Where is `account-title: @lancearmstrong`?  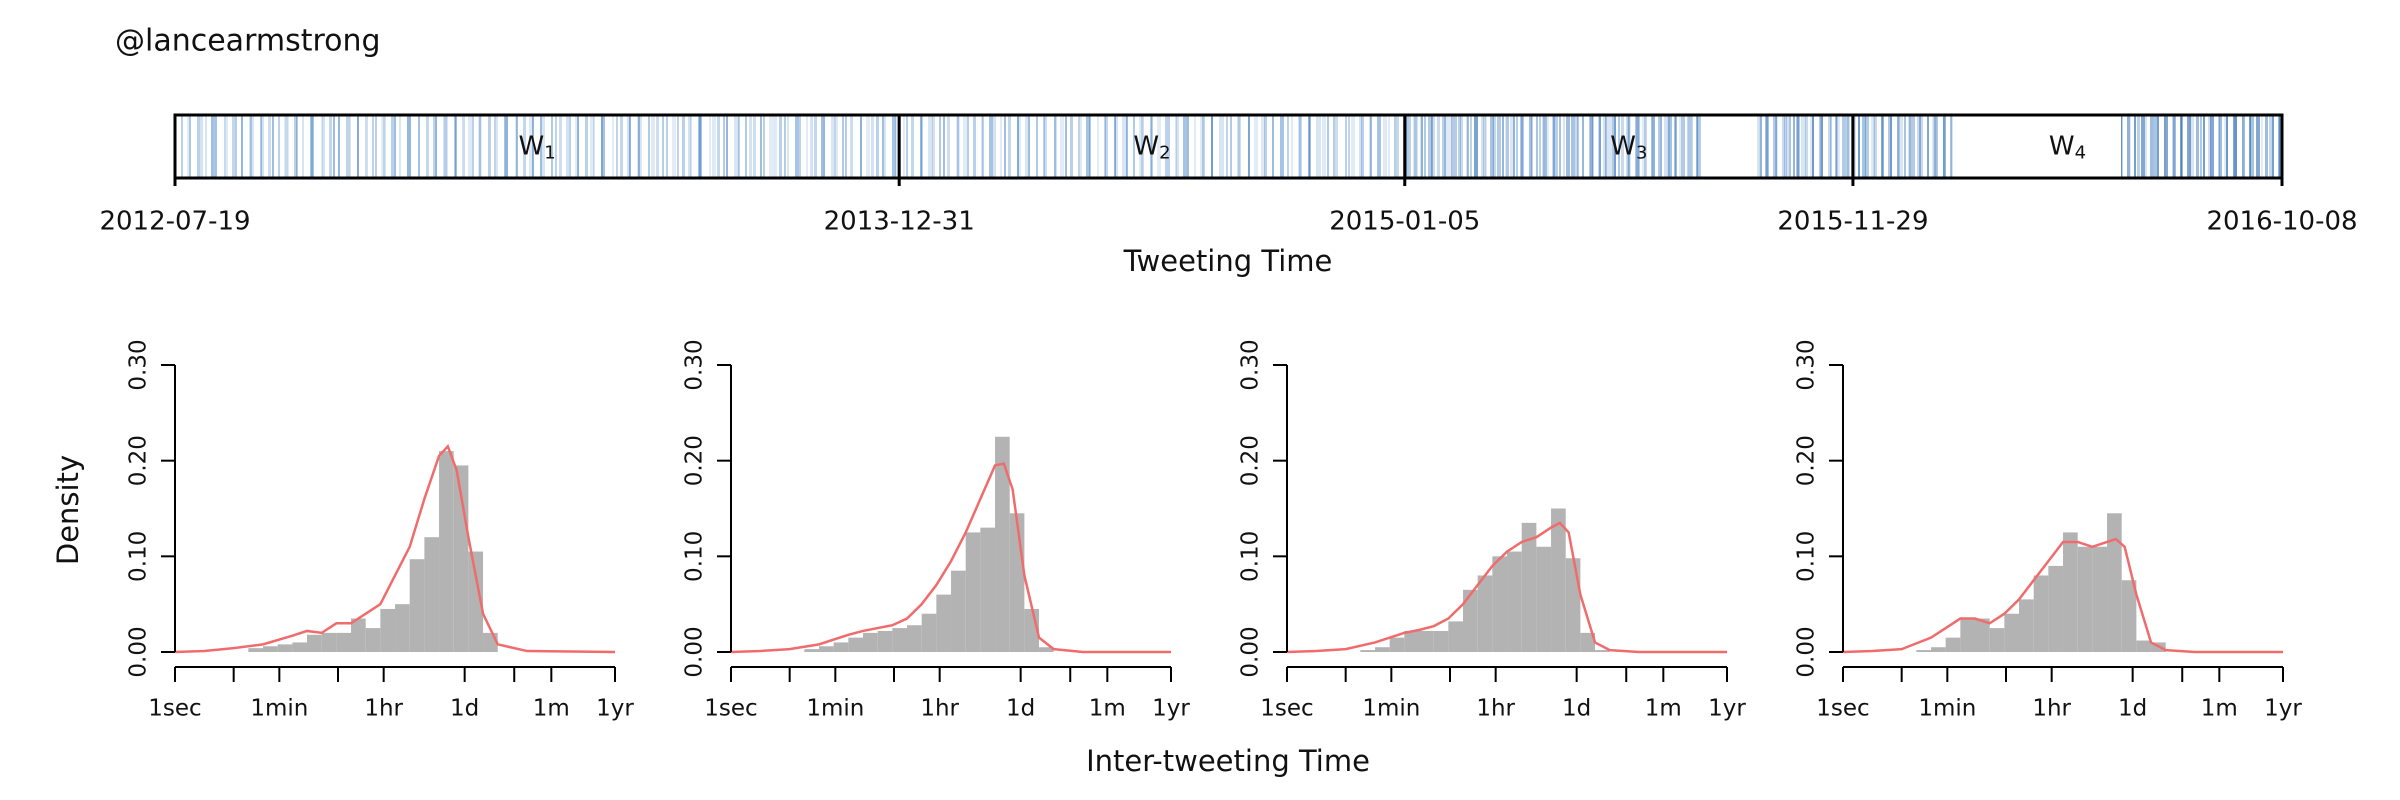
account-title: @lancearmstrong is located at coordinates (248, 41).